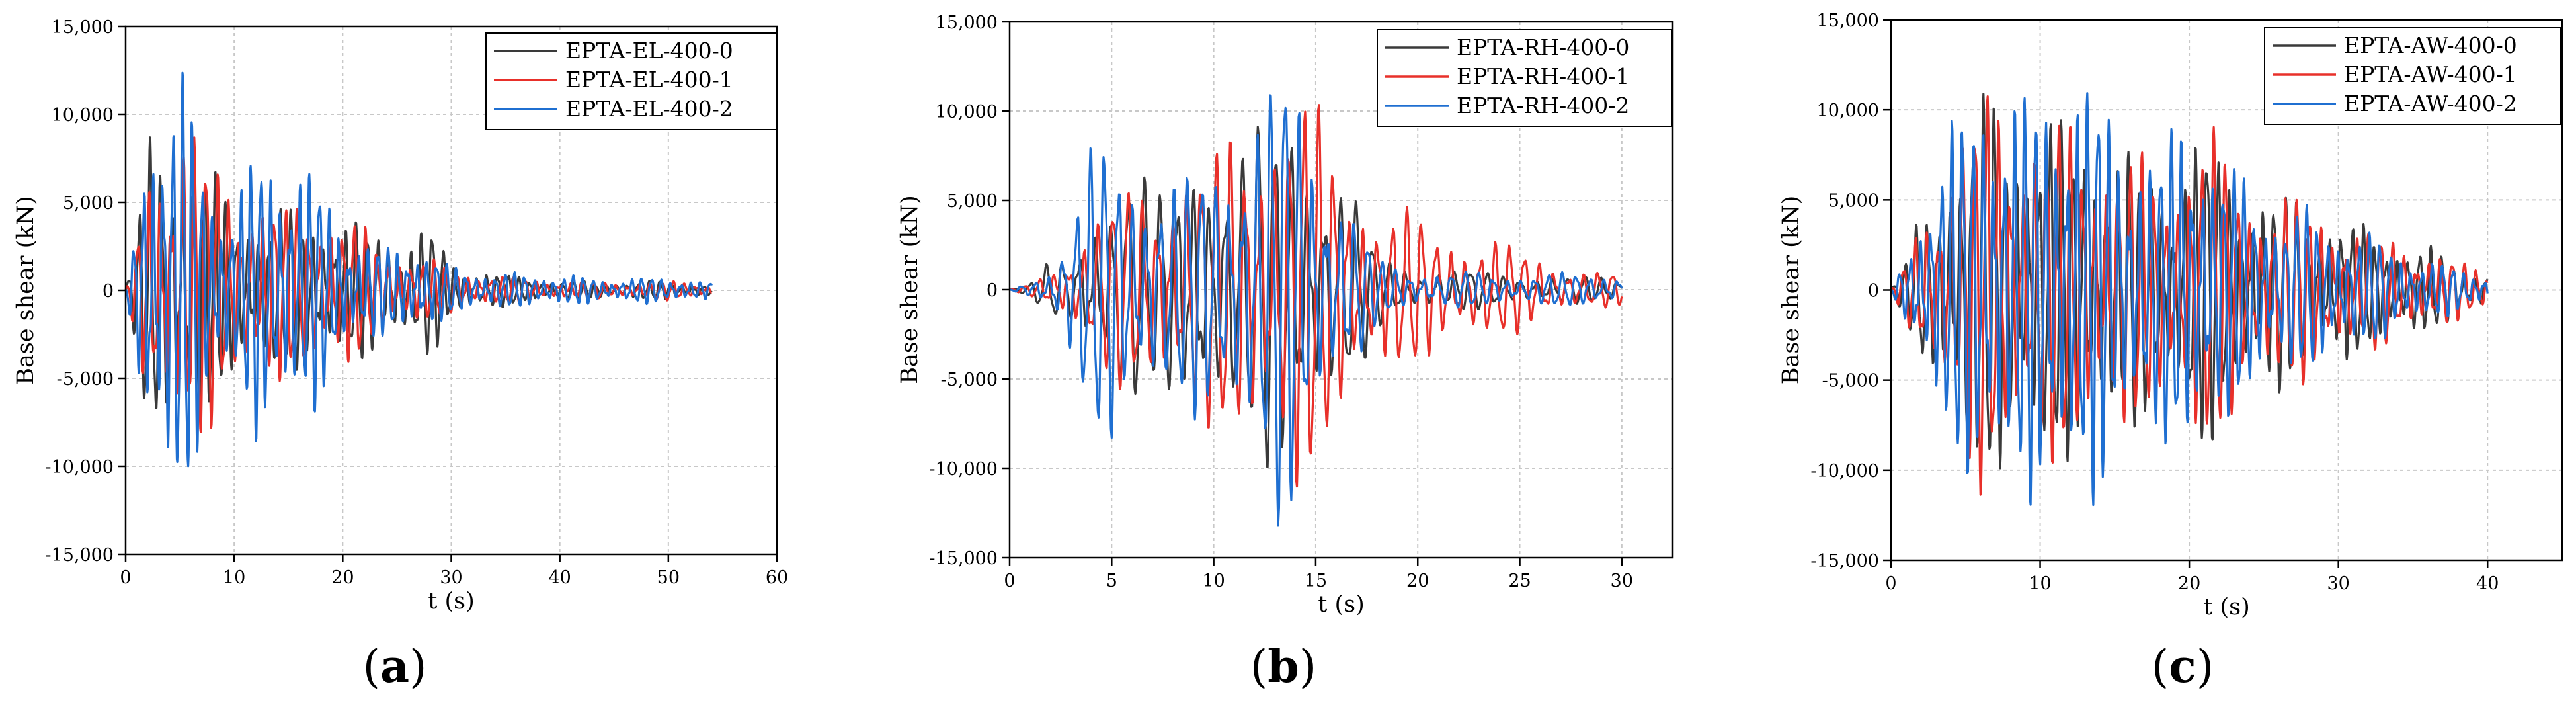 This screenshot has height=713, width=2576. Describe the element at coordinates (1284, 666) in the screenshot. I see `panel-label-b: (b)` at that location.